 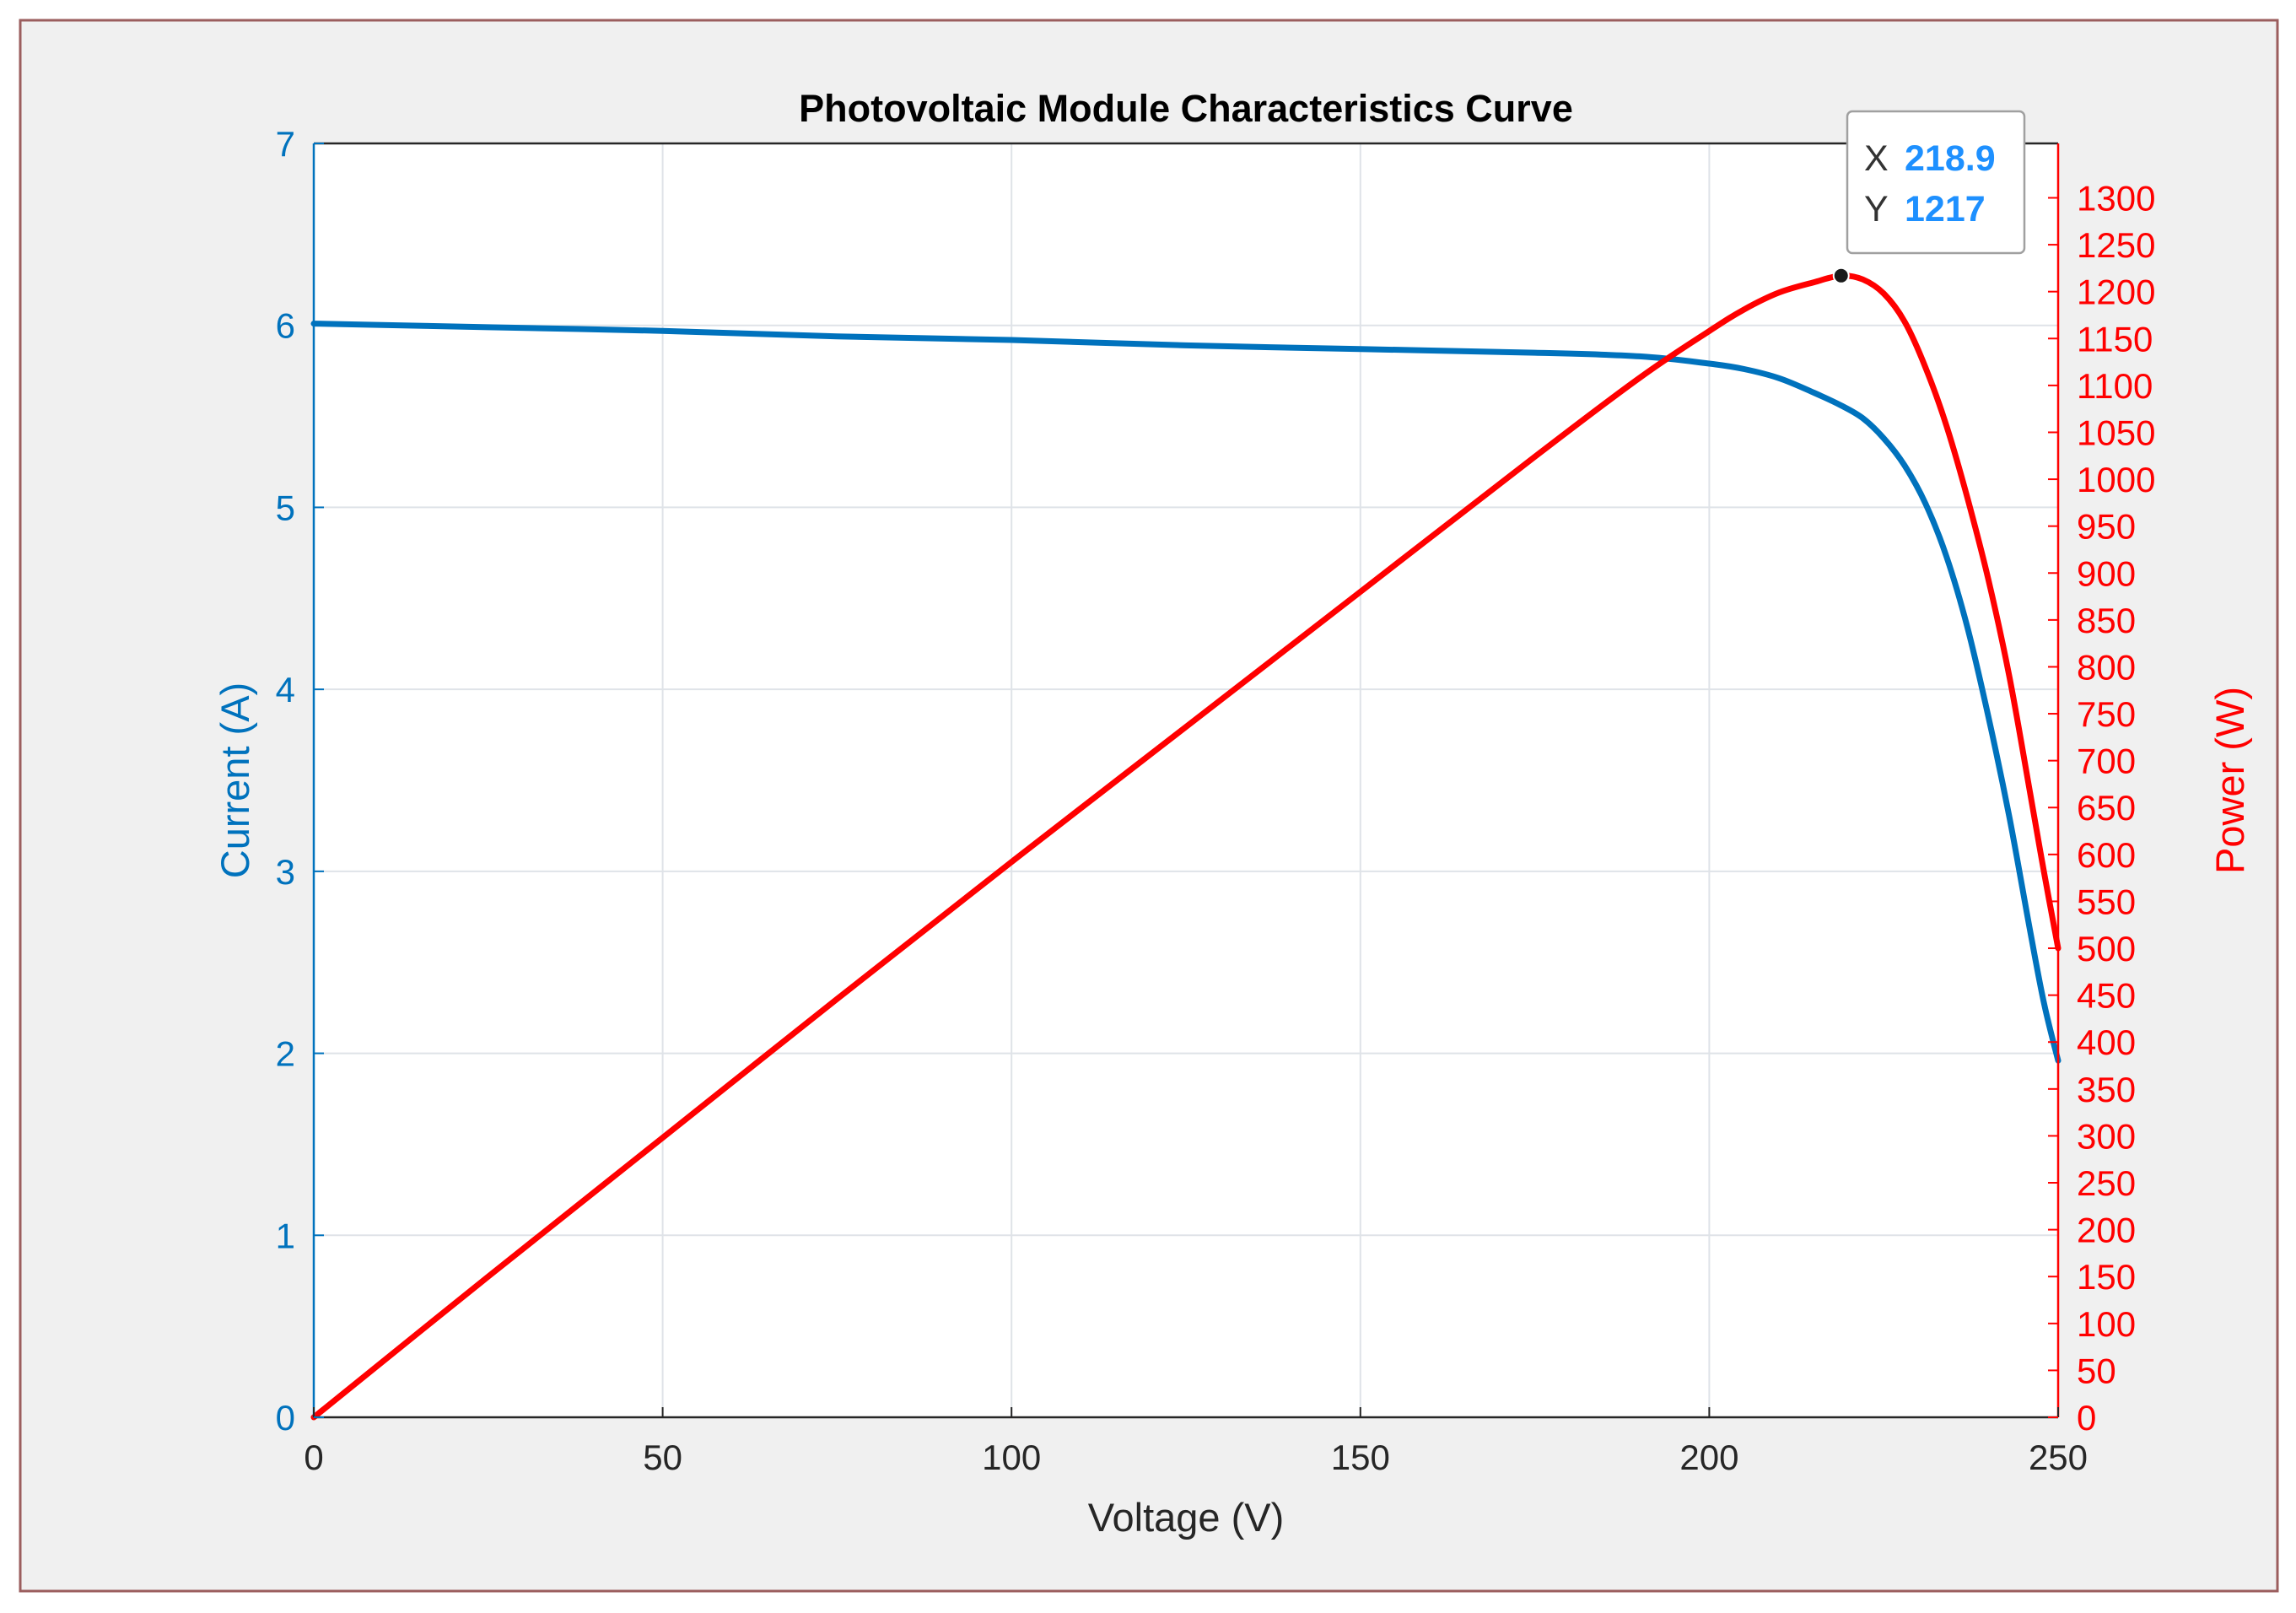 I want to click on left-y-tick-label: 7, so click(x=285, y=144).